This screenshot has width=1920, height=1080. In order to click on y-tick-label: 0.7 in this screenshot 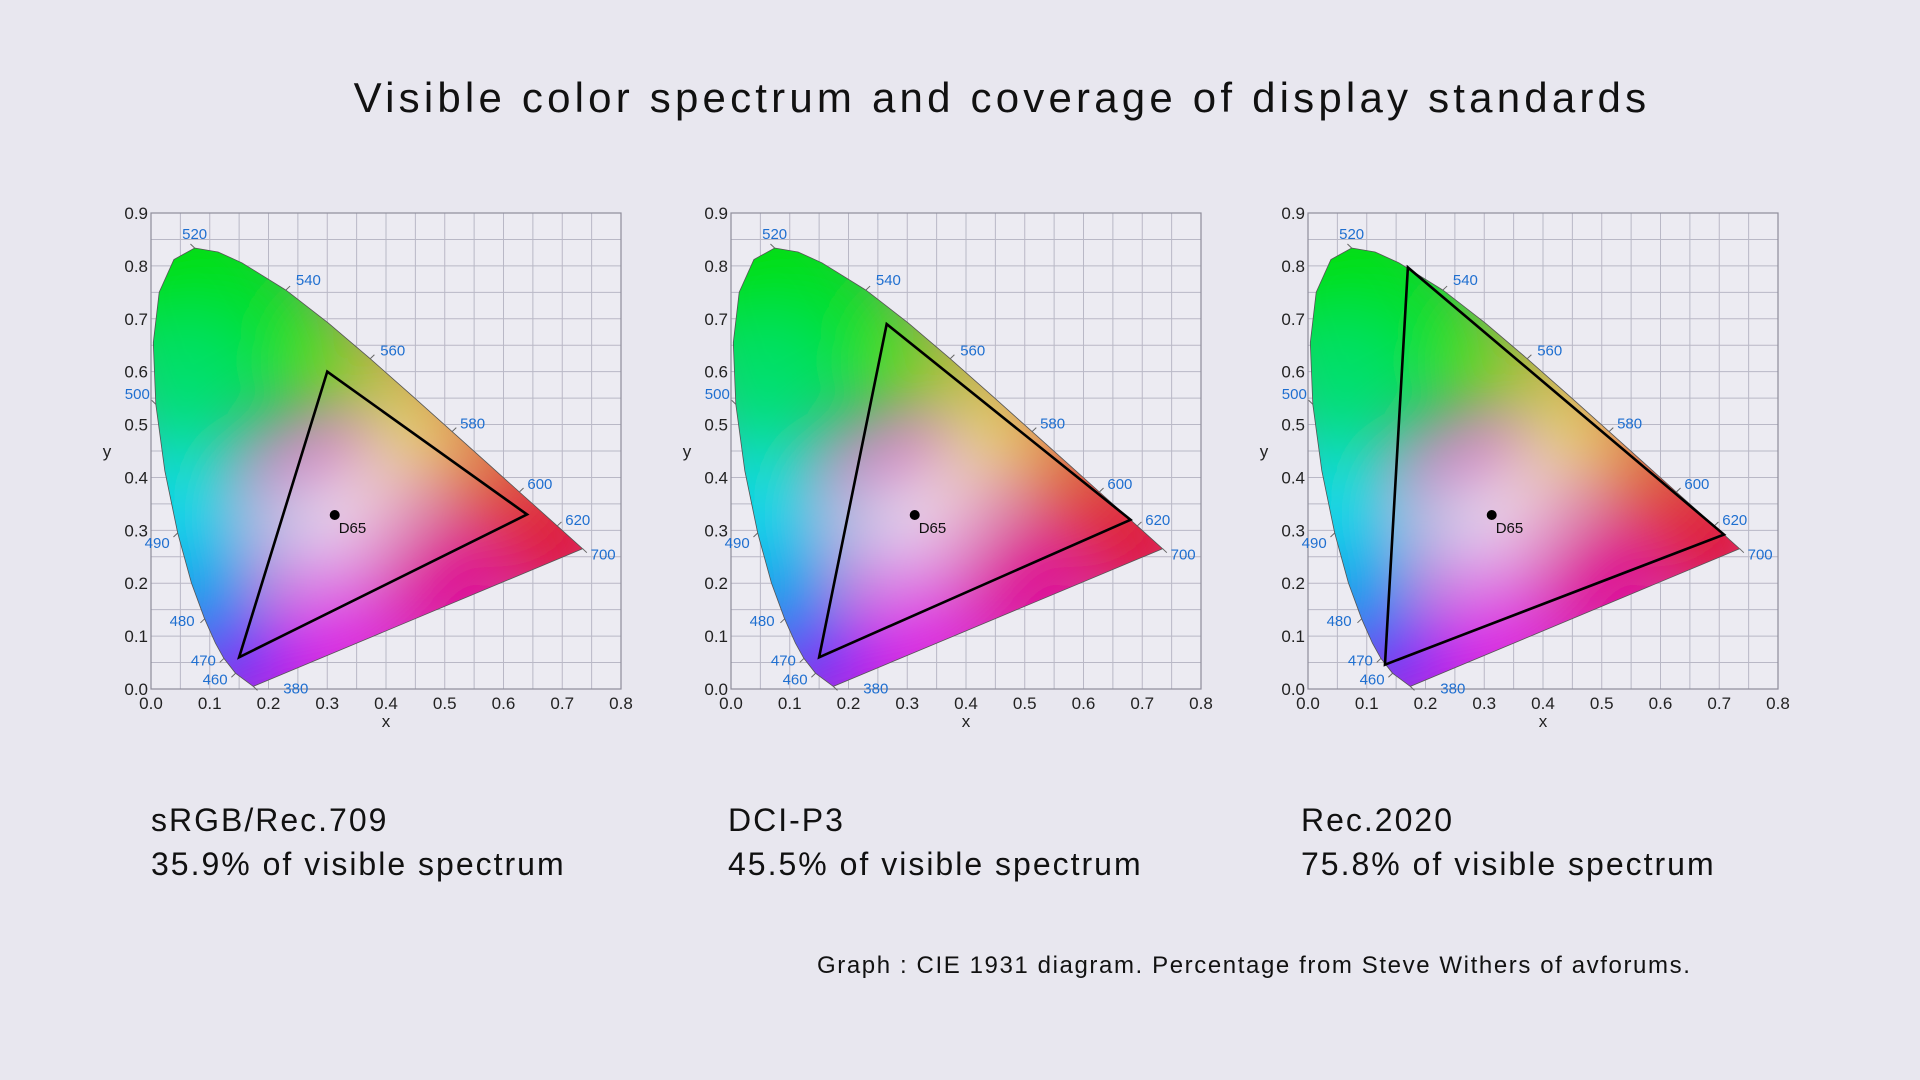, I will do `click(136, 319)`.